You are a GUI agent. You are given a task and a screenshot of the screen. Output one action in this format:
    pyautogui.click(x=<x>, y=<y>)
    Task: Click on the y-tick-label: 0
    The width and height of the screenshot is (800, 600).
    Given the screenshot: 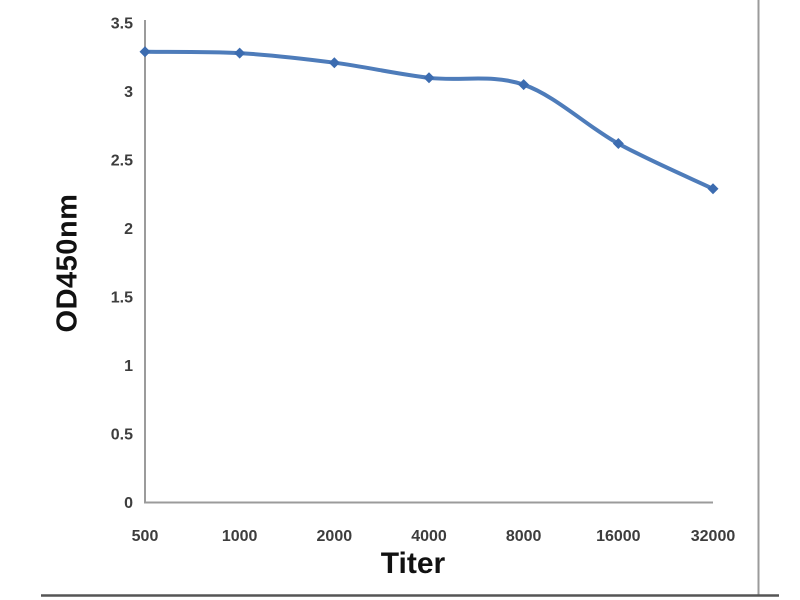 What is the action you would take?
    pyautogui.click(x=128, y=503)
    